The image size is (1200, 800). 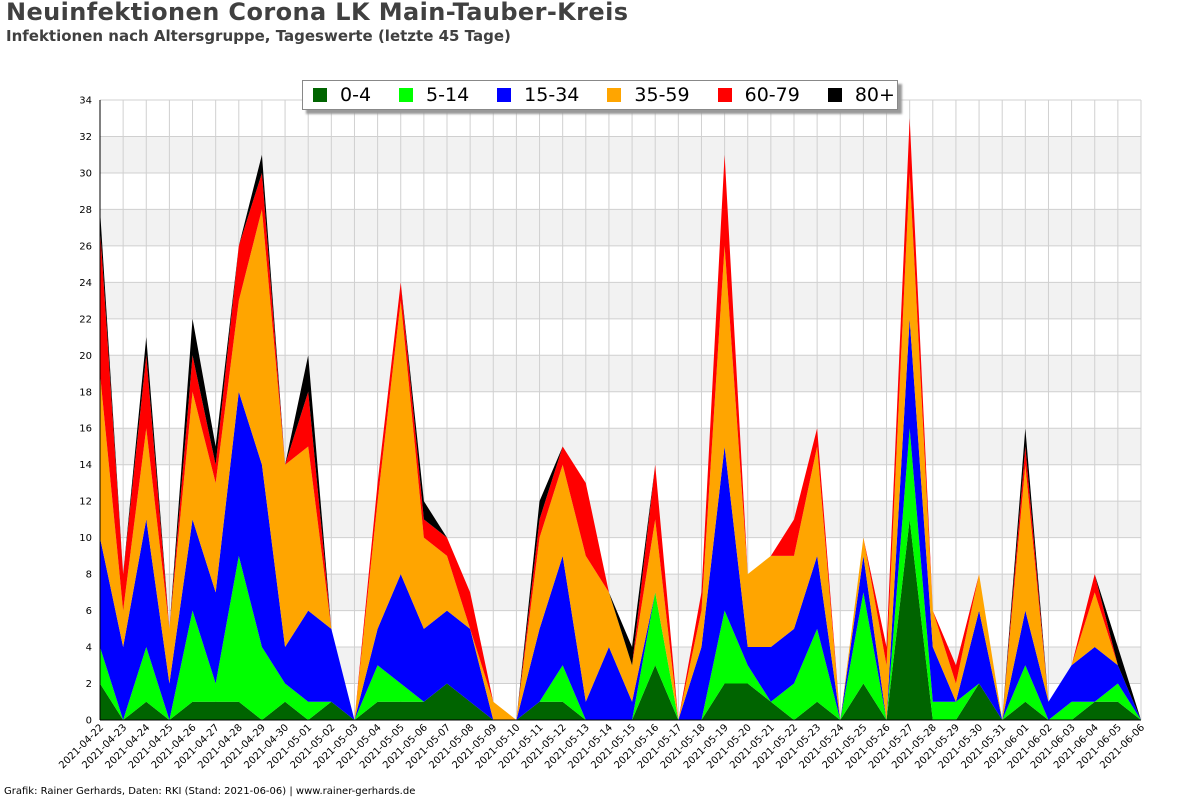 I want to click on y-tick-label: 18, so click(x=85, y=392).